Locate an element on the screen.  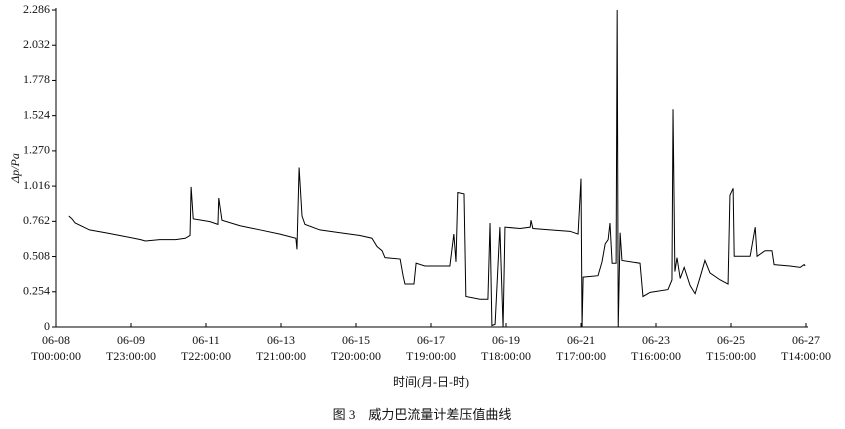
y-axis-label: Δp/Pa is located at coordinates (15, 168).